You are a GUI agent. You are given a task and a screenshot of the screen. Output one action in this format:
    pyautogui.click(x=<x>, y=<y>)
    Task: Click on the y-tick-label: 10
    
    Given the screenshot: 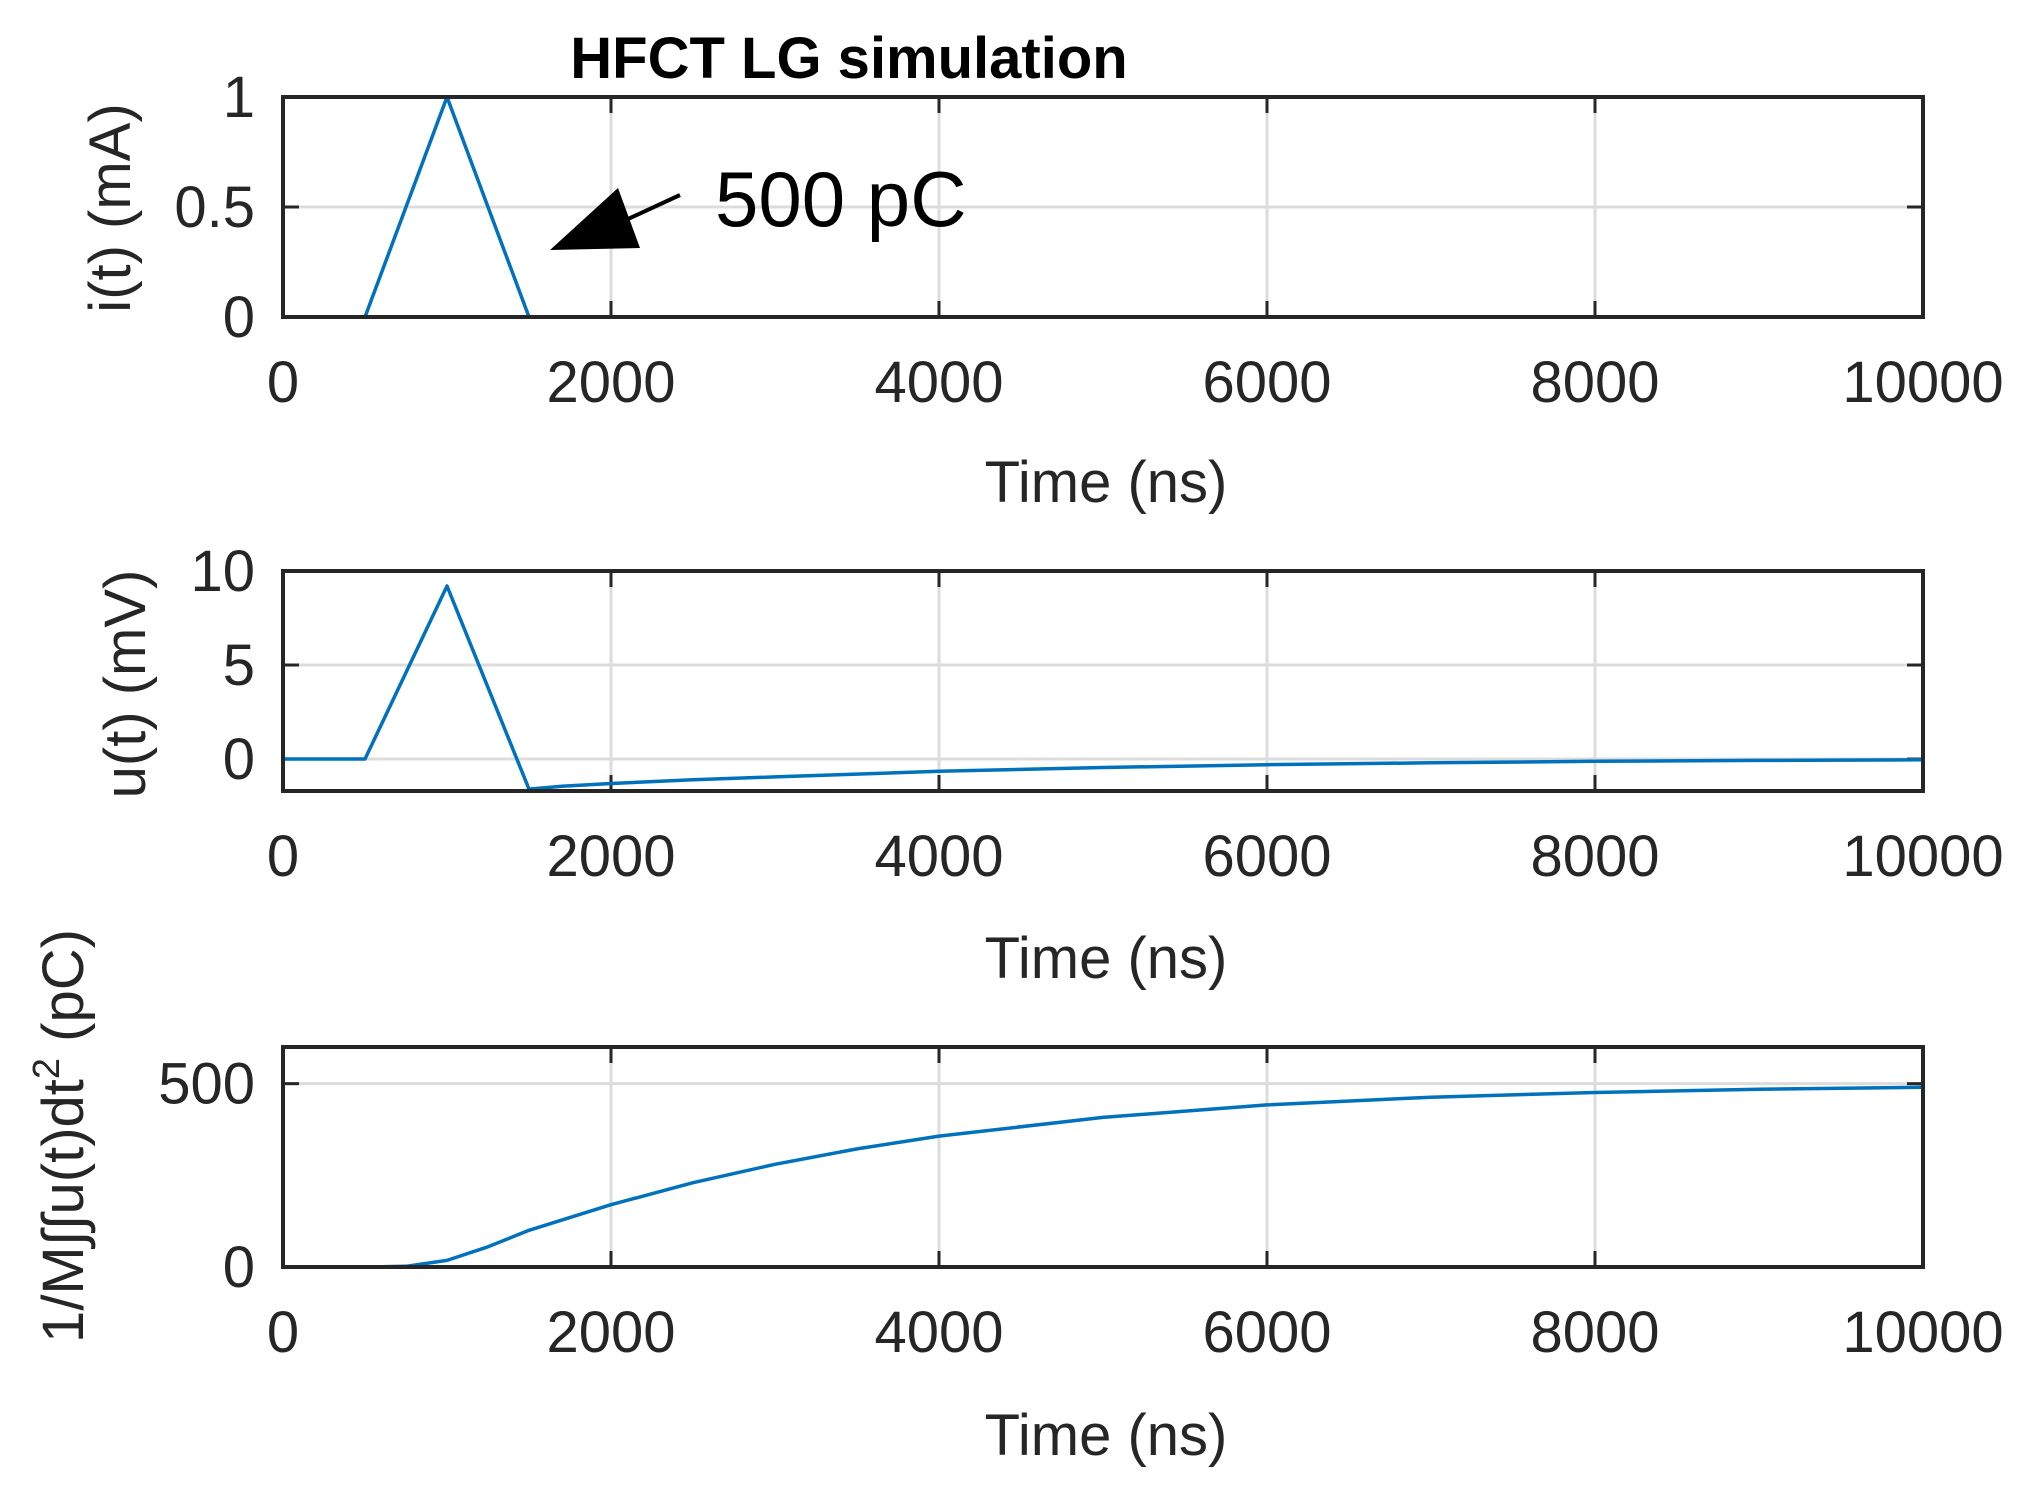 What is the action you would take?
    pyautogui.click(x=222, y=571)
    